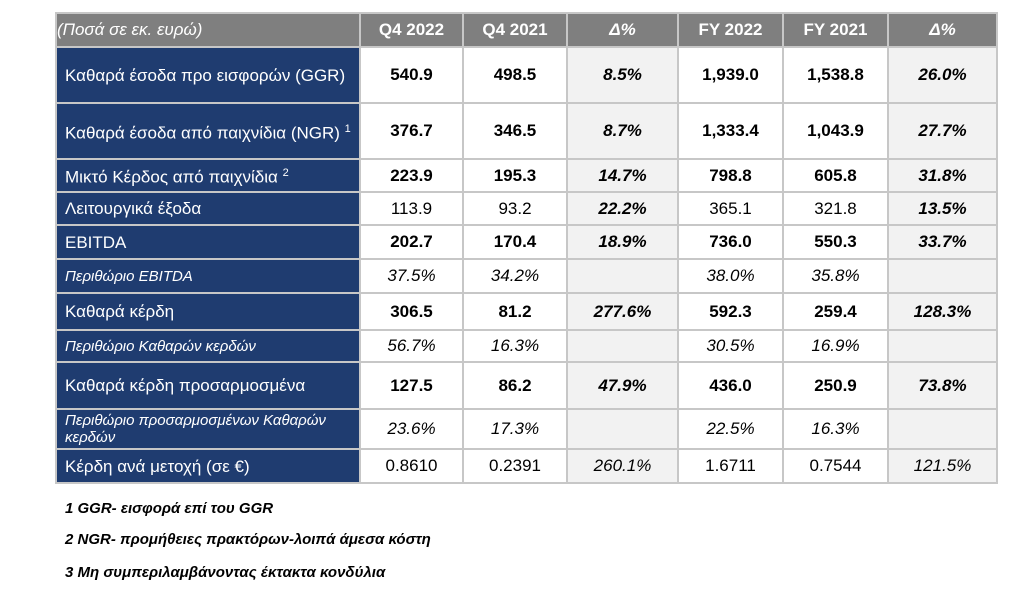  Describe the element at coordinates (942, 466) in the screenshot. I see `value-cell: 121.5%` at that location.